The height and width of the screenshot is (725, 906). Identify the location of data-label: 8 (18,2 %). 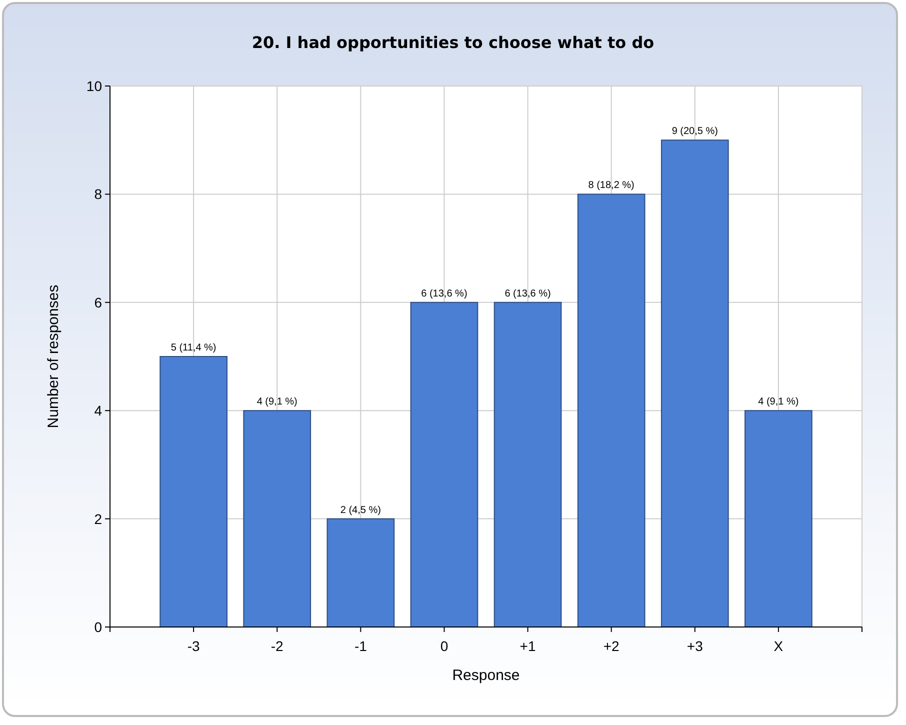
(611, 186).